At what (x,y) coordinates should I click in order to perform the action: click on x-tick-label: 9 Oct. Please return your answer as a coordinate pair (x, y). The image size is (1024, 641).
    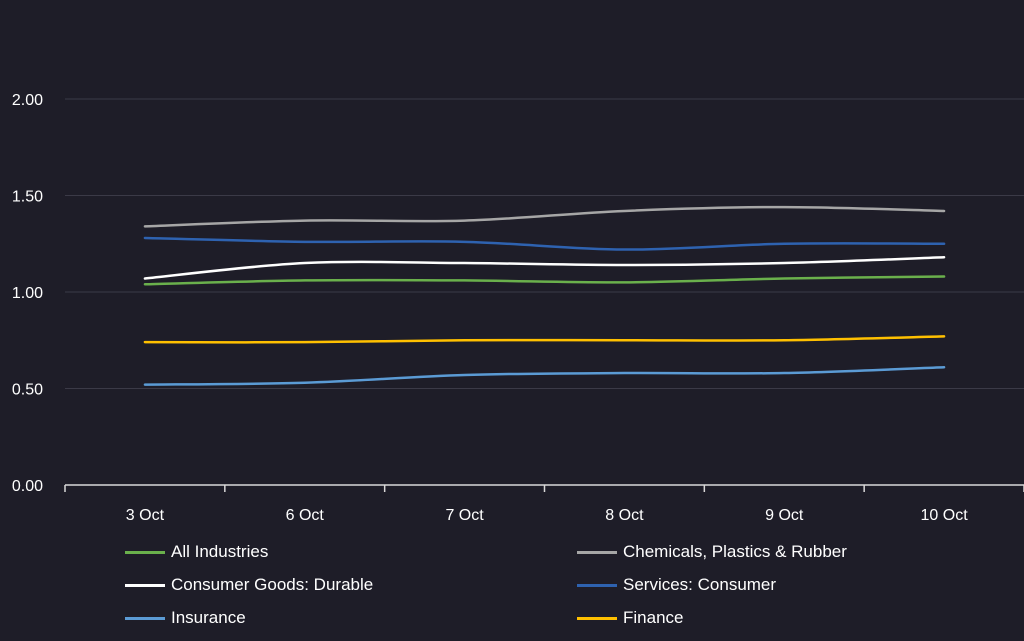
    Looking at the image, I should click on (784, 515).